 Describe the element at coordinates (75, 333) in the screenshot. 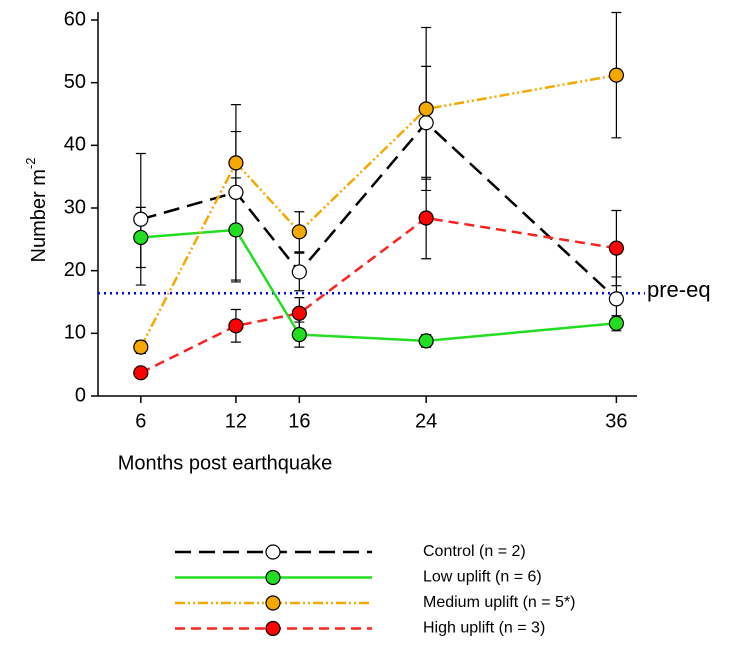

I see `y-tick-label: 10` at that location.